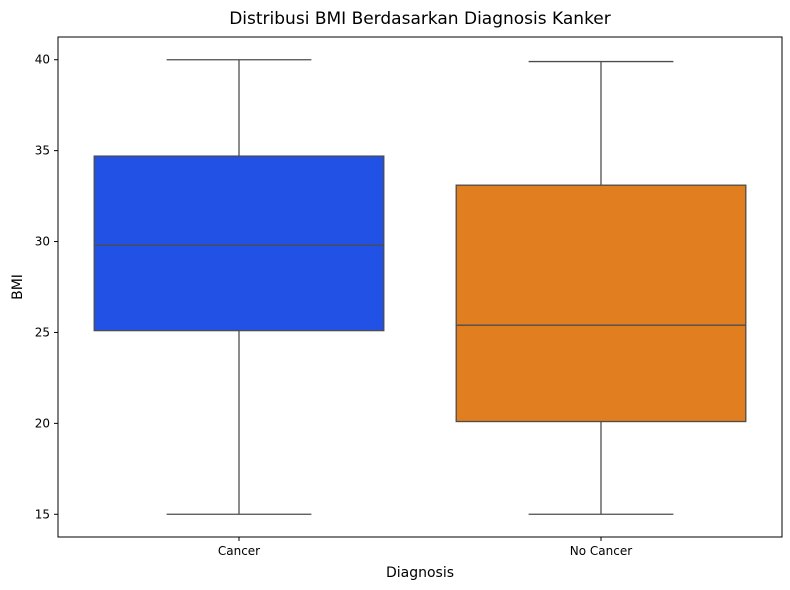 The image size is (790, 590). Describe the element at coordinates (239, 551) in the screenshot. I see `x-tick-label: Cancer` at that location.